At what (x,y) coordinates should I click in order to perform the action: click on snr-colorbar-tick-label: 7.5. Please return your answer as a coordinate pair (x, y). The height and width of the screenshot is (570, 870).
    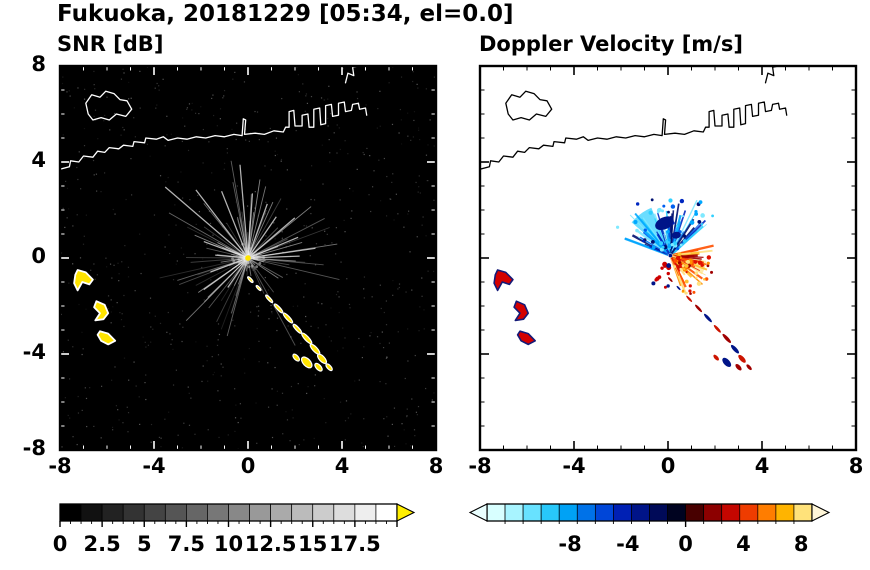
    Looking at the image, I should click on (186, 544).